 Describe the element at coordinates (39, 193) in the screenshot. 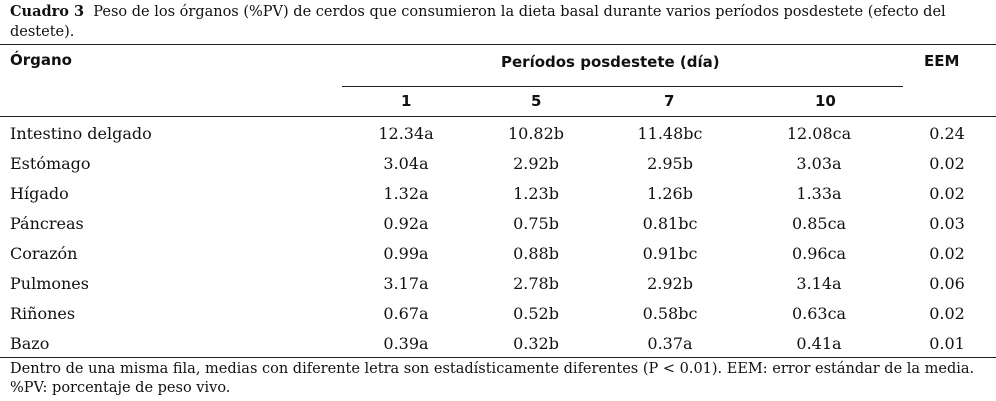

I see `organ-label: Hígado` at that location.